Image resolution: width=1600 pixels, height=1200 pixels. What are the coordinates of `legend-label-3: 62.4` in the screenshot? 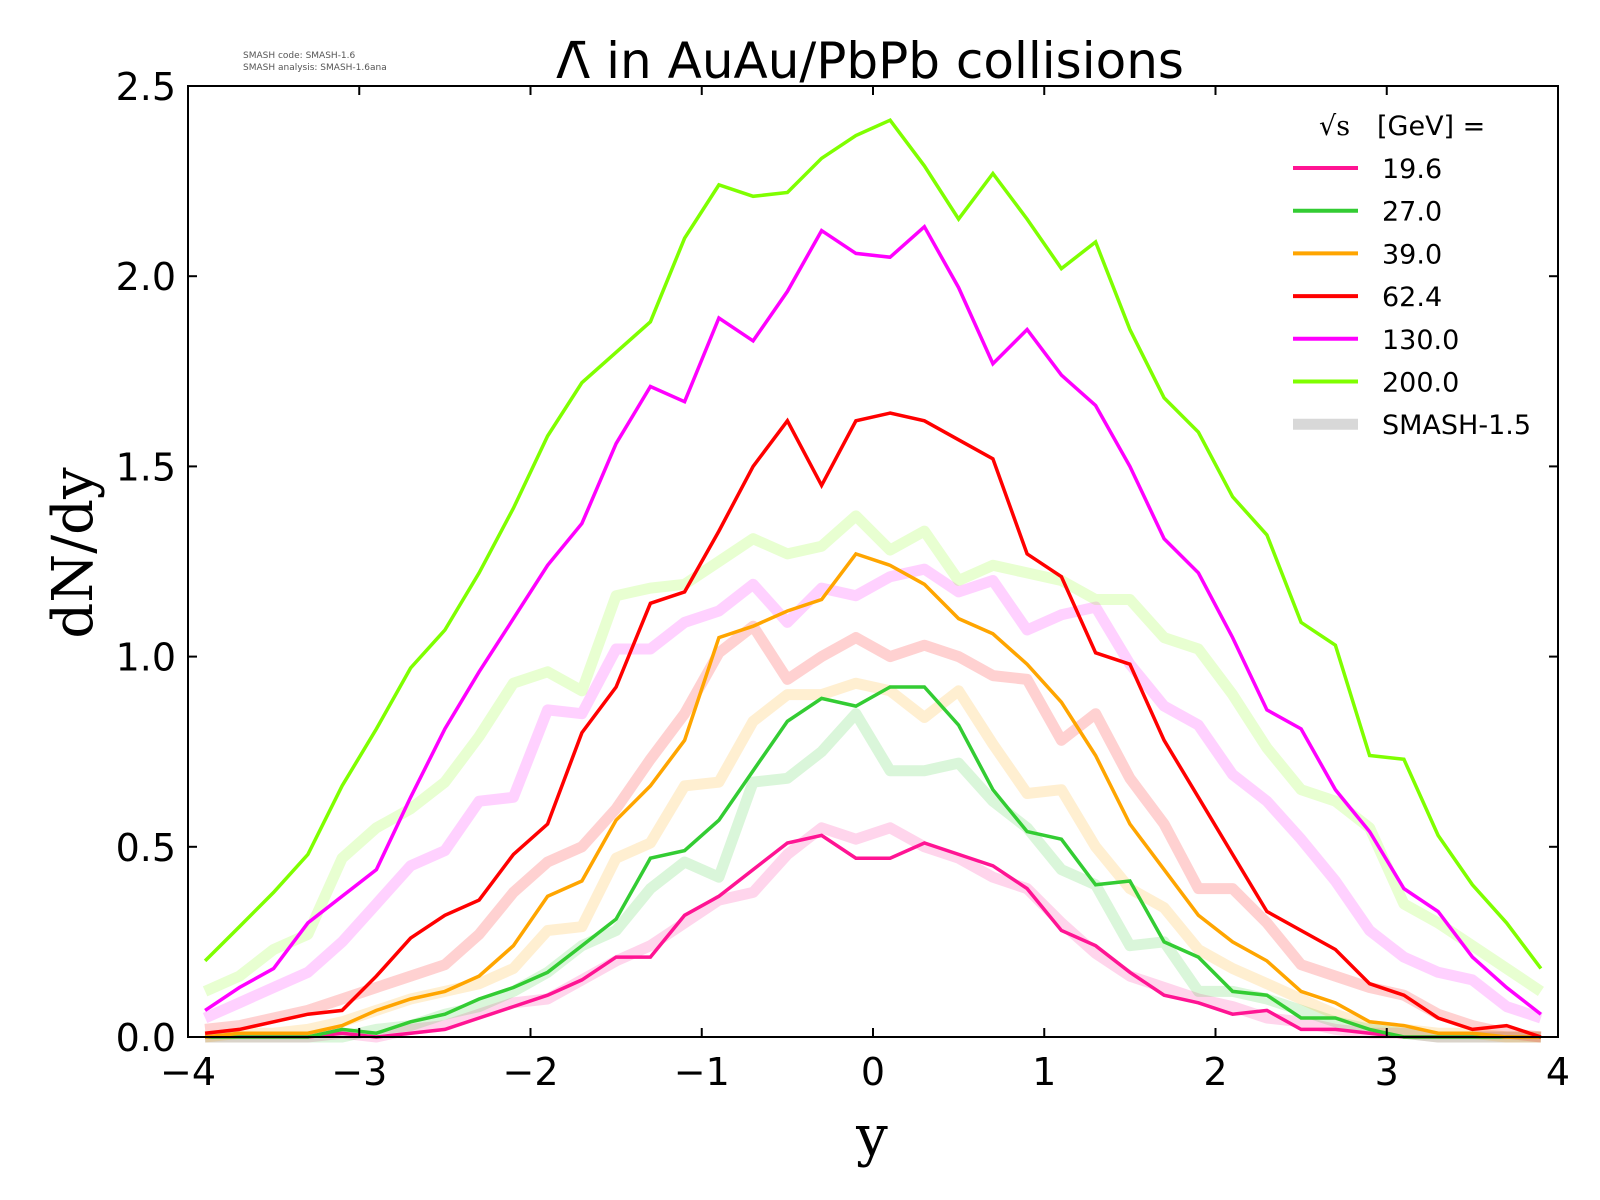 It's located at (1412, 297).